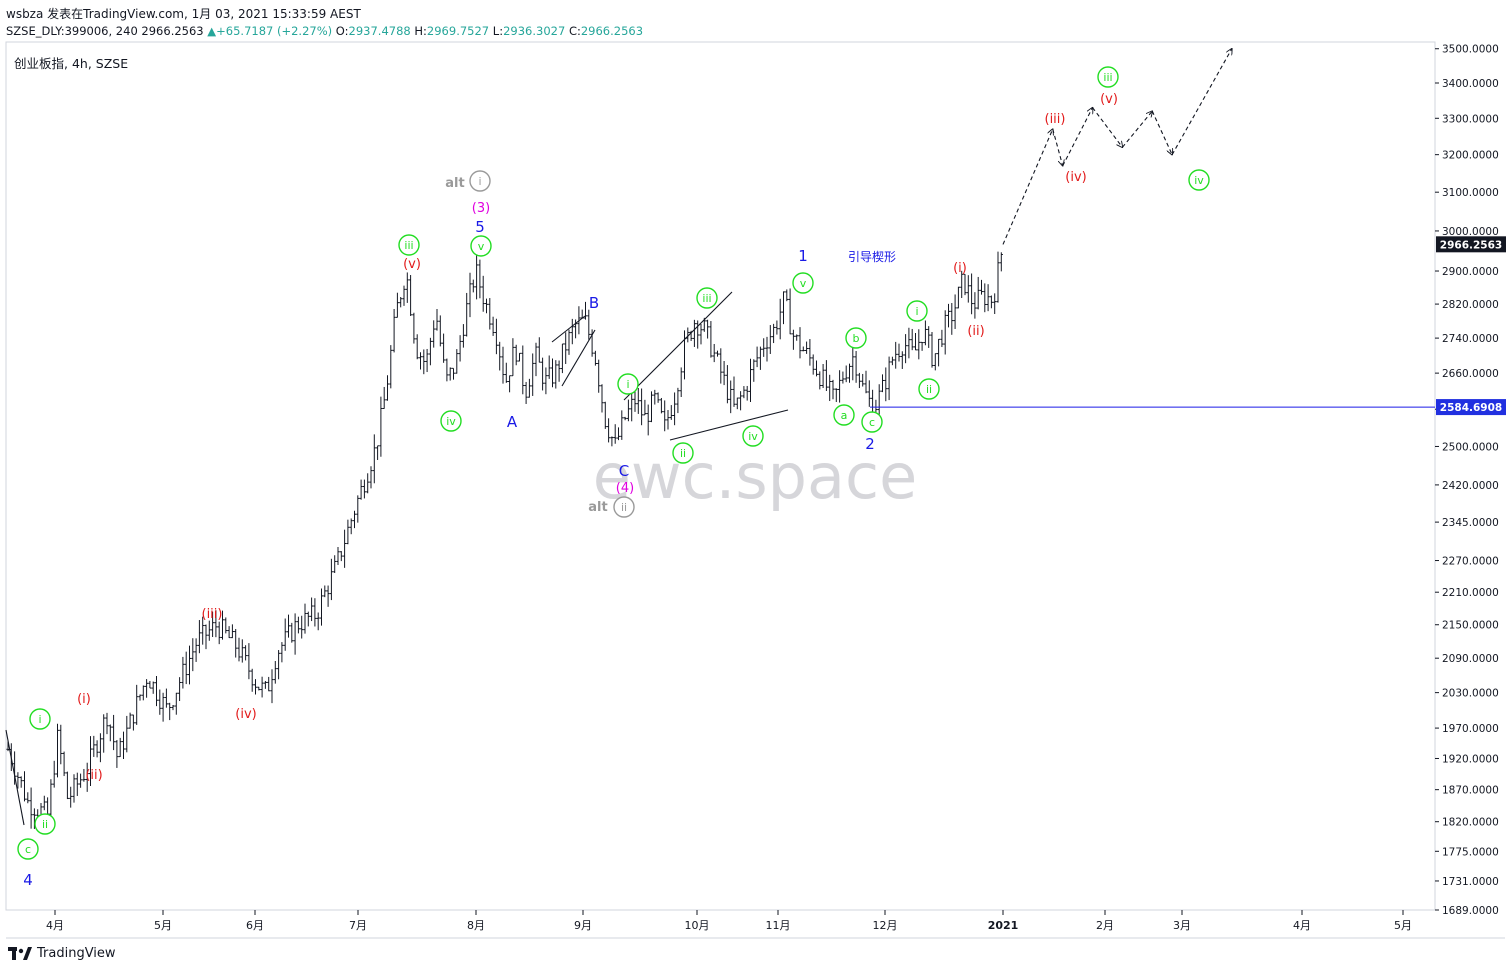  I want to click on wave-label-text: 1, so click(803, 256).